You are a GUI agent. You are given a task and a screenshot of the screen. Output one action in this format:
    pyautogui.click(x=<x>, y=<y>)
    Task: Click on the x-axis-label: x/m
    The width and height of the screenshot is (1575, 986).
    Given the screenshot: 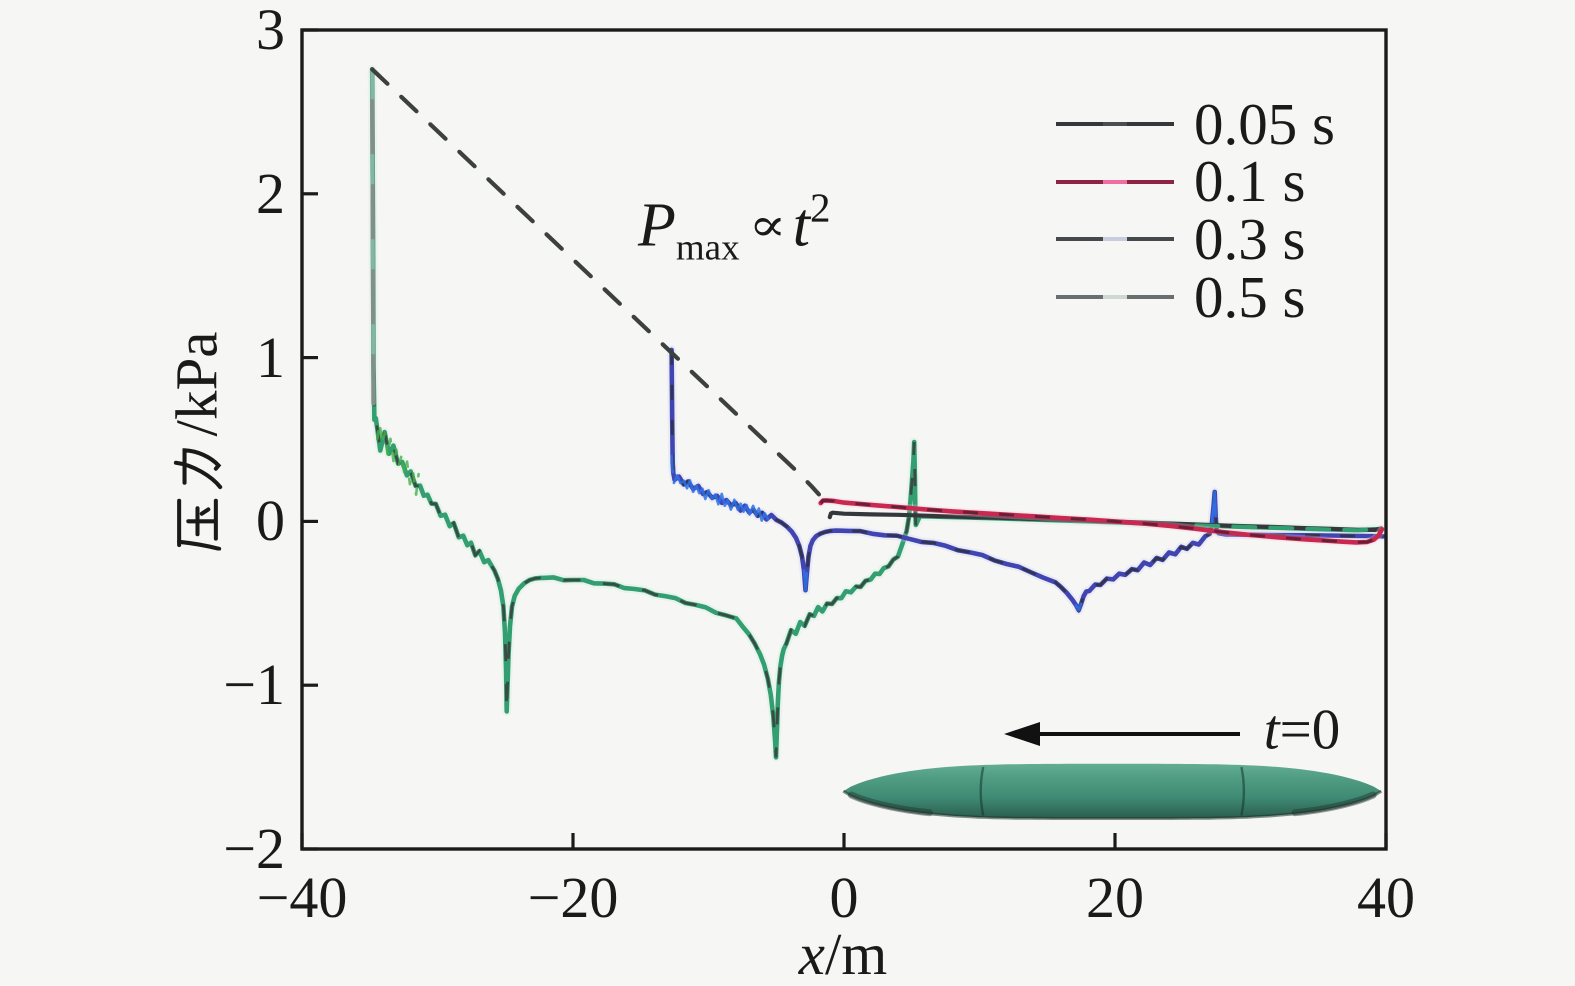 What is the action you would take?
    pyautogui.click(x=843, y=954)
    